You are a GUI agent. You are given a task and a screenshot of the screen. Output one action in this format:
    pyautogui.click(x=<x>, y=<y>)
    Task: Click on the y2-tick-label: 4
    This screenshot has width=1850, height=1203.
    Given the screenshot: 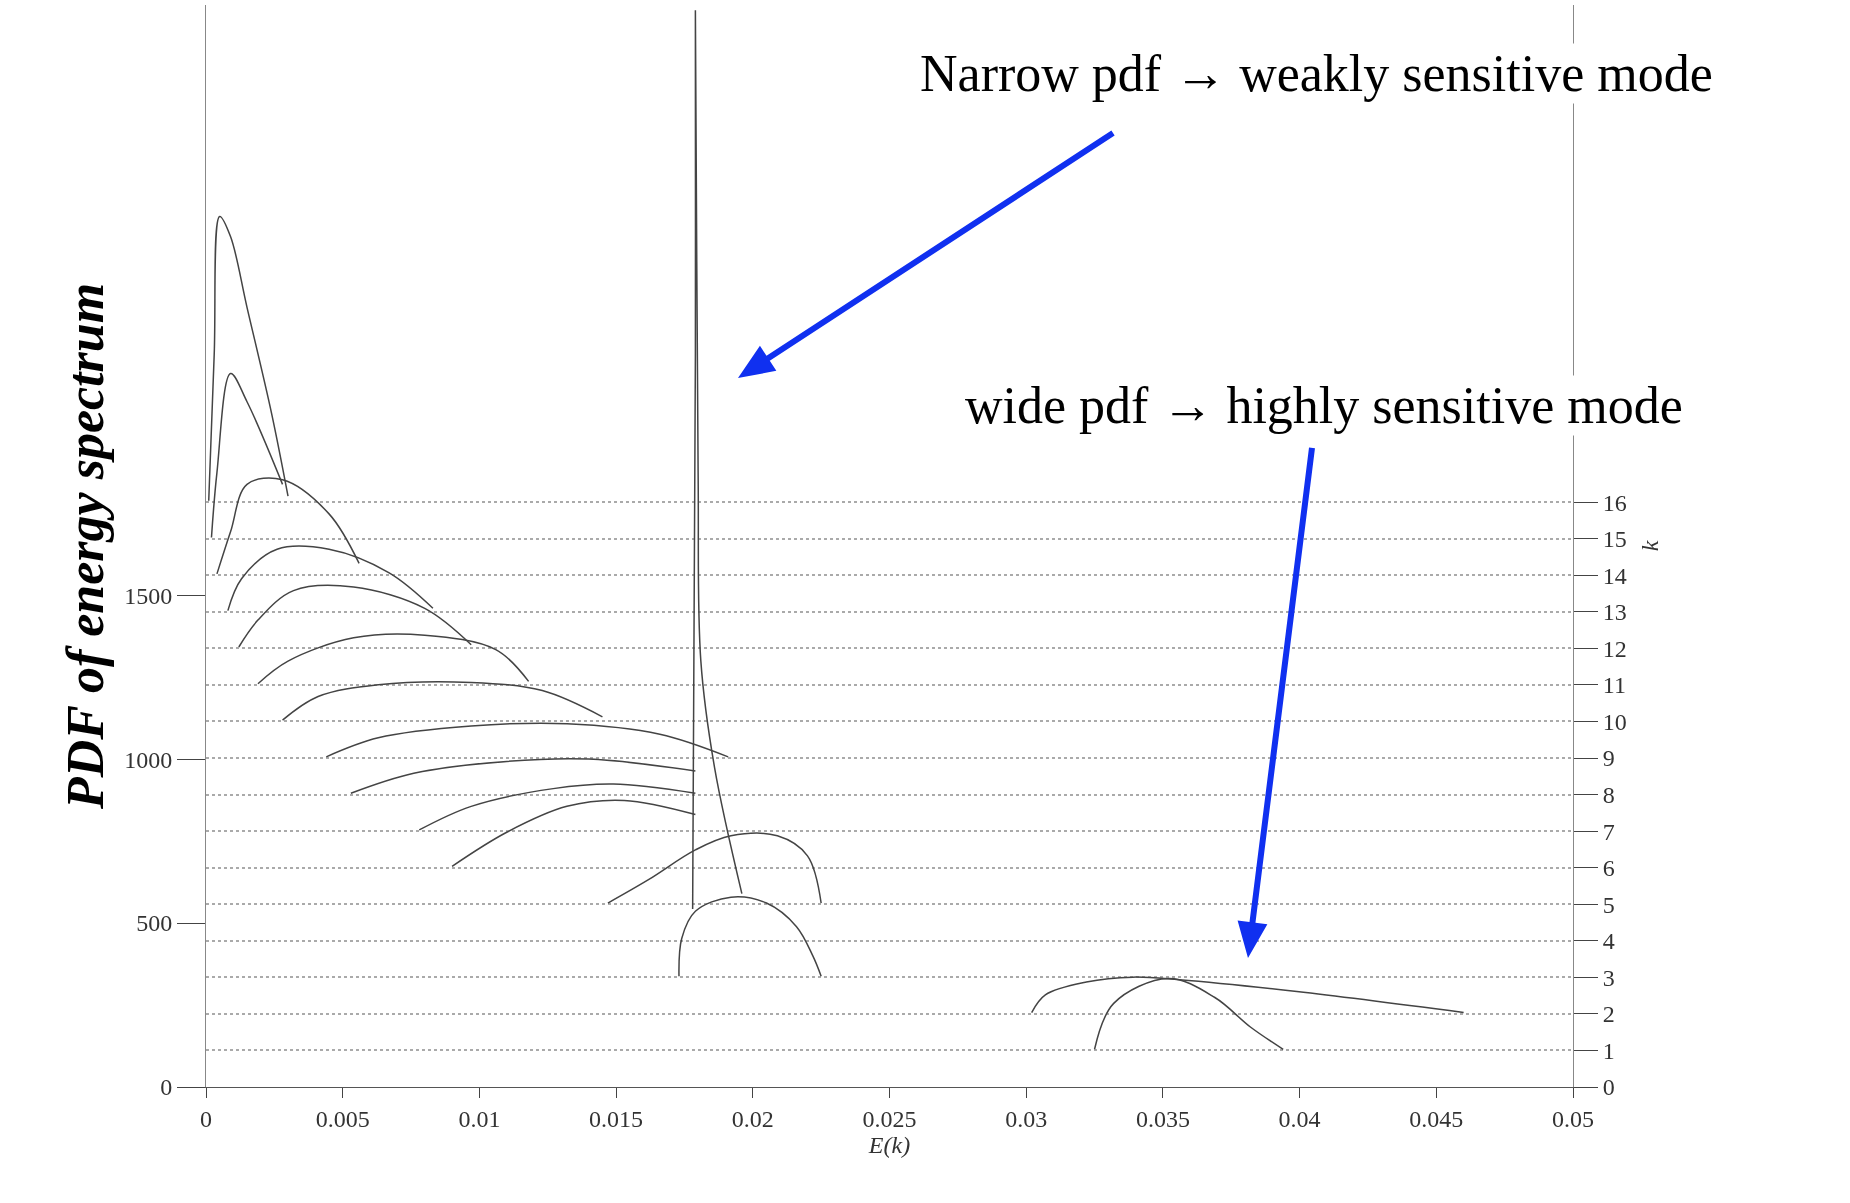 What is the action you would take?
    pyautogui.click(x=1608, y=941)
    